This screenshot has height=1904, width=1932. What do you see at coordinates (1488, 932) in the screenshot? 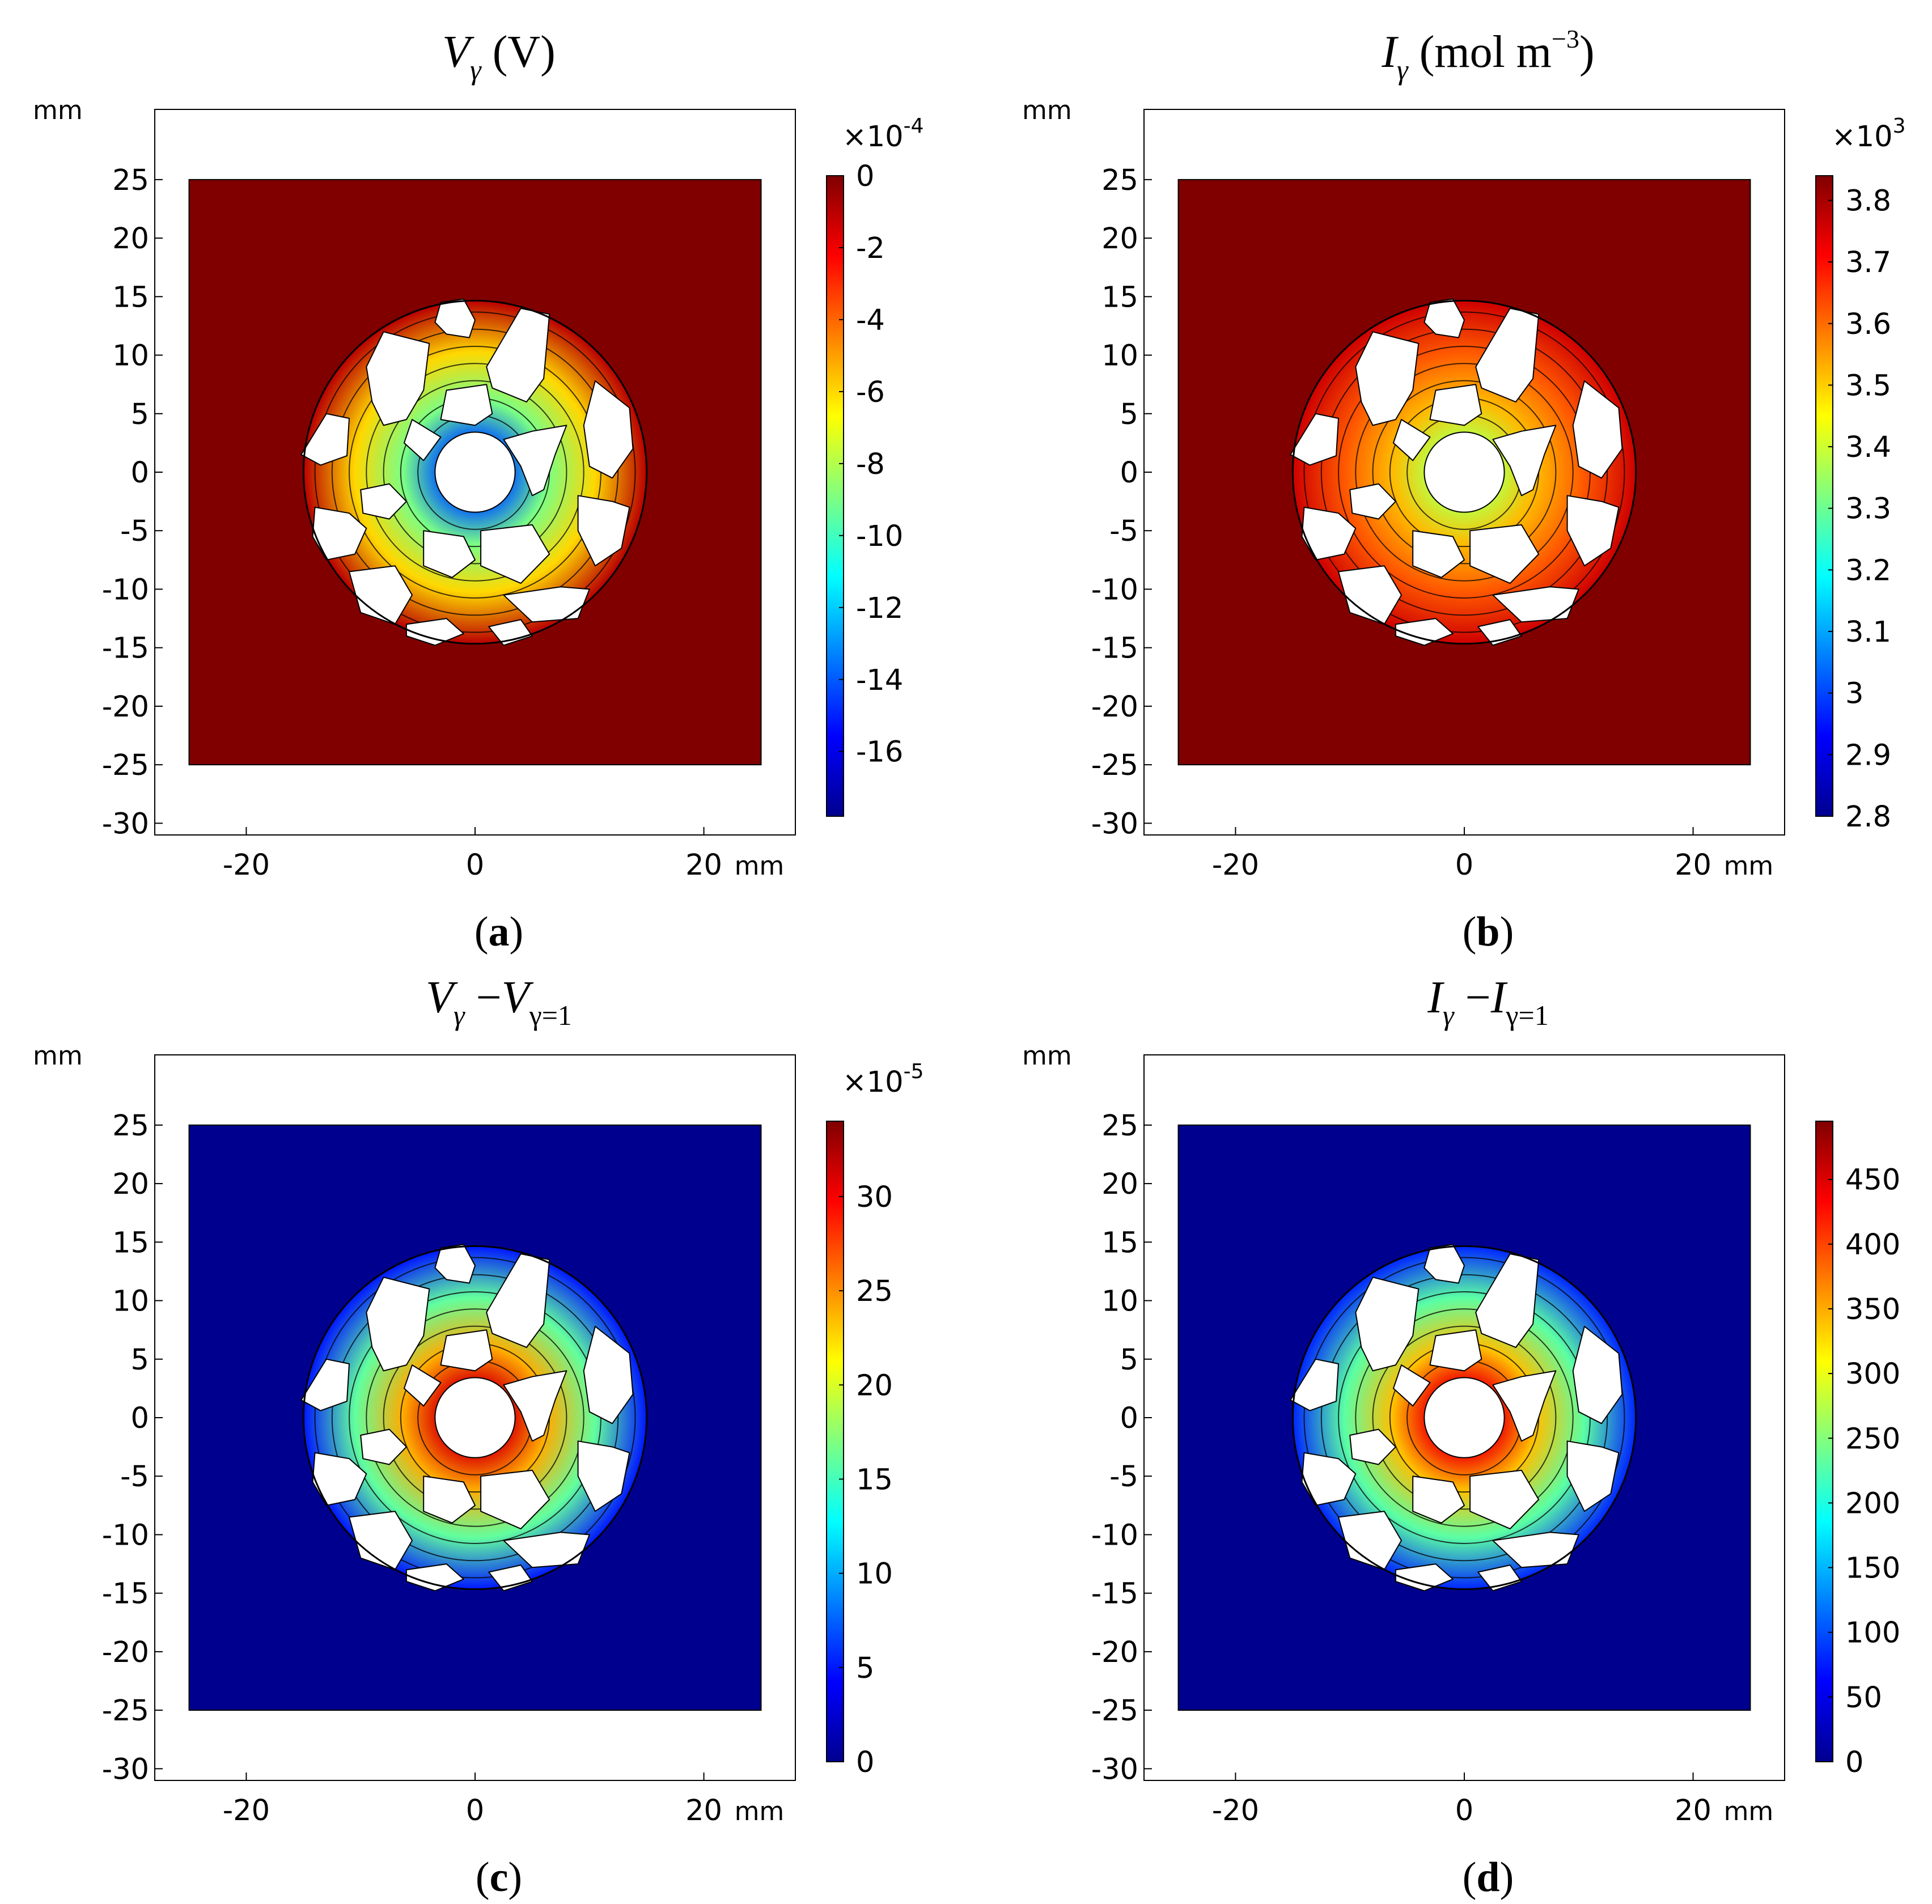
I see `panel-caption: (b)` at bounding box center [1488, 932].